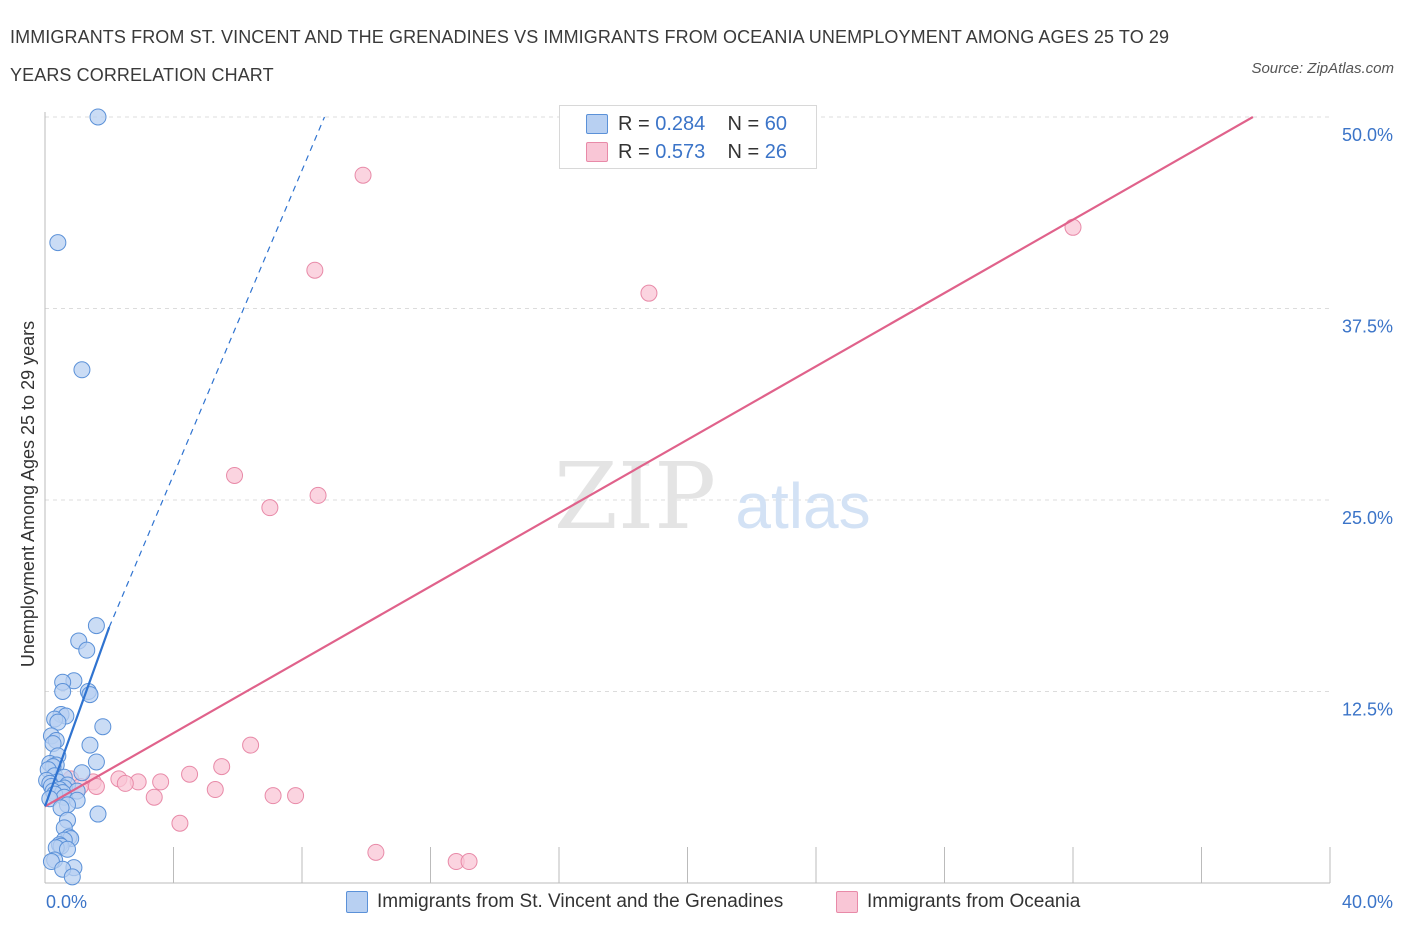 The image size is (1406, 930). I want to click on watermark-atlas: atlas, so click(802, 506).